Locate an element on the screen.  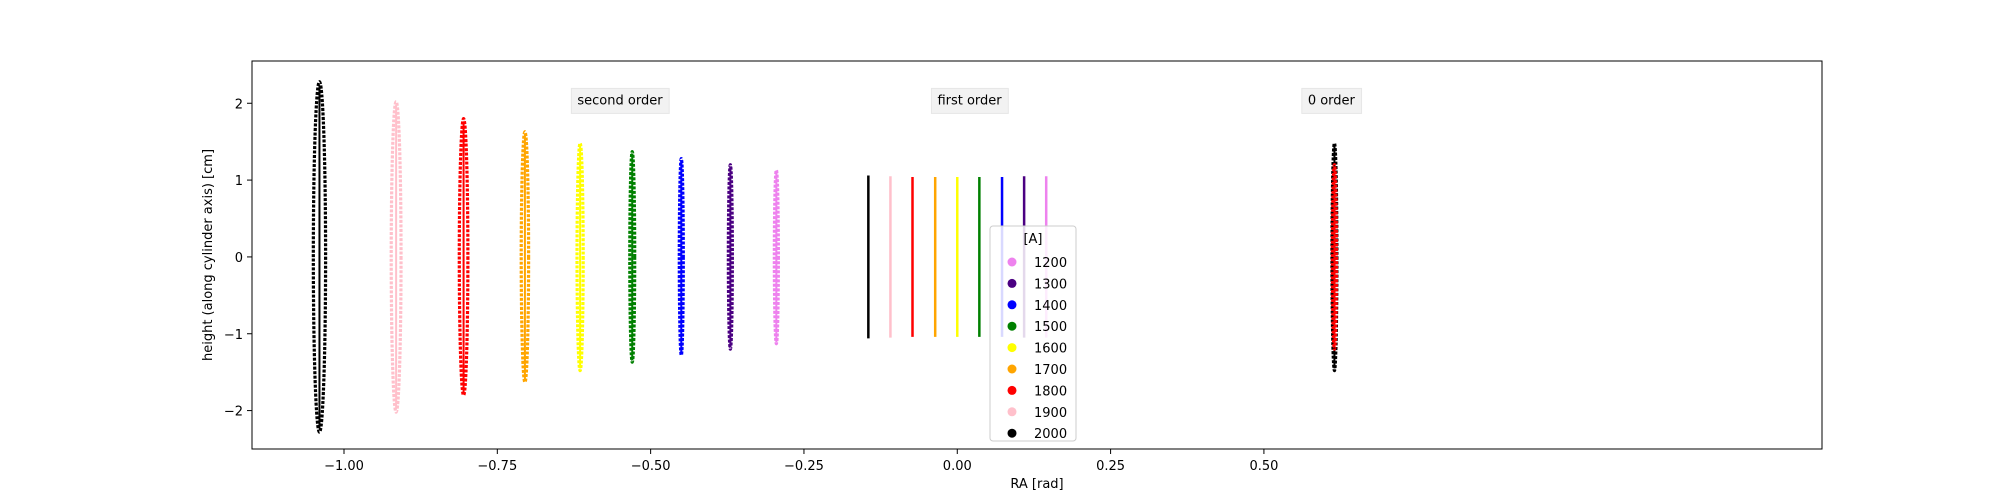
legend-marker-2000 is located at coordinates (1012, 433).